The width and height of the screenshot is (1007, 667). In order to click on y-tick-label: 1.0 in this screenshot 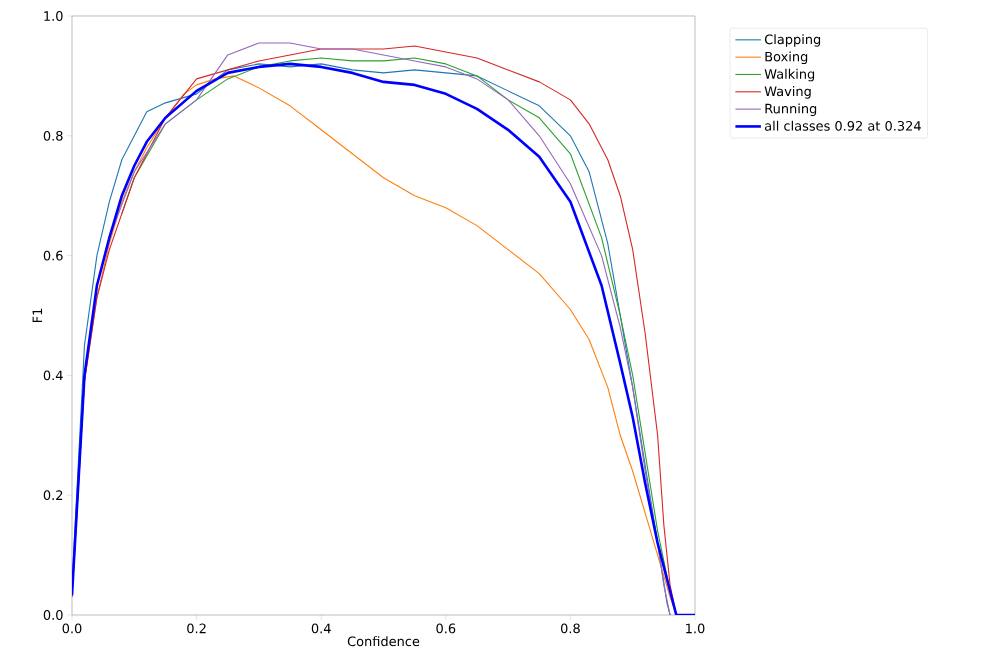, I will do `click(53, 16)`.